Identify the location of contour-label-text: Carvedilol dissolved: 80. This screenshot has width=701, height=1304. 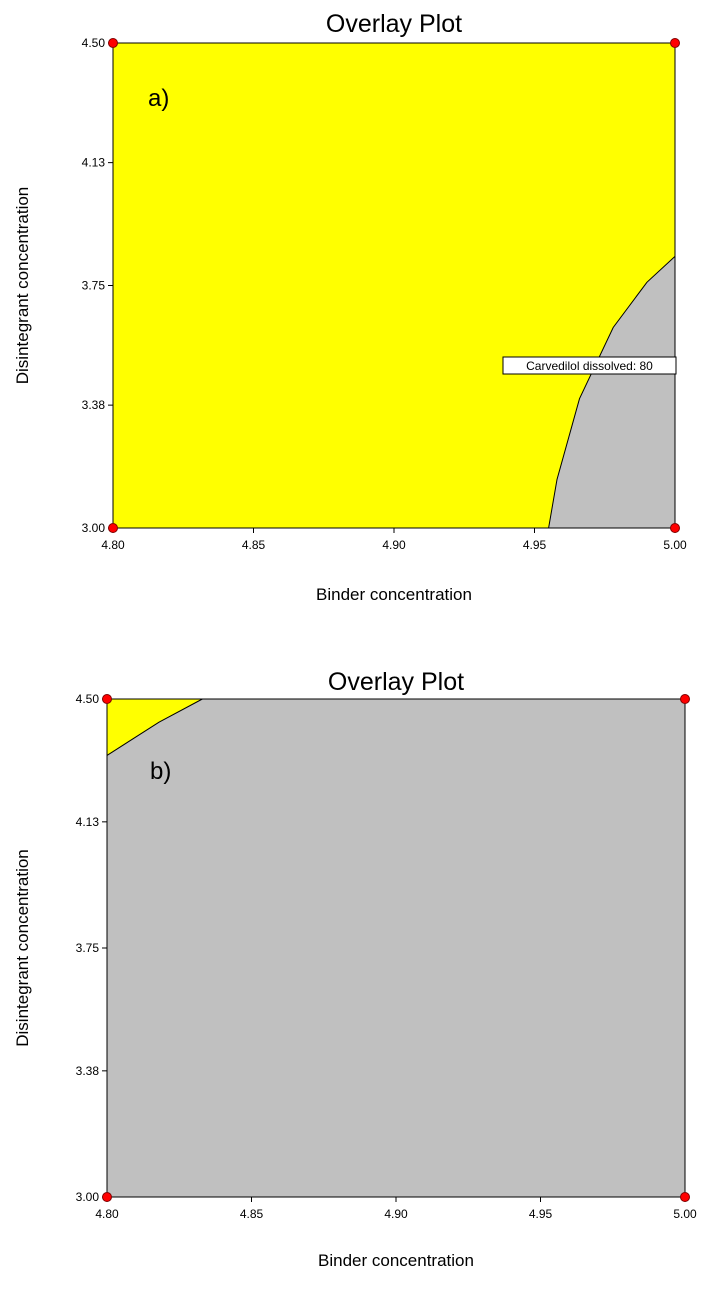
(589, 366).